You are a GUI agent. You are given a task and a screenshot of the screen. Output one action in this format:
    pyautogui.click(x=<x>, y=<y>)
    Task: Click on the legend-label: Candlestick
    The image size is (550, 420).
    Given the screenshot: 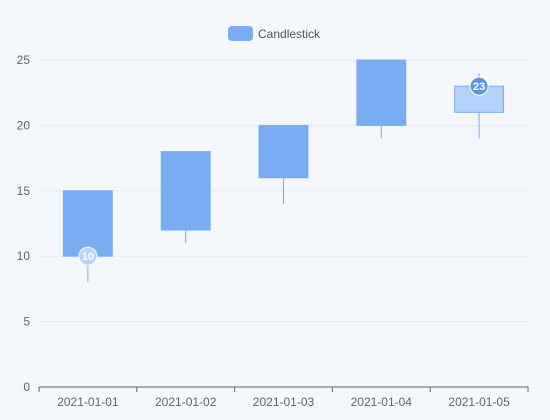 What is the action you would take?
    pyautogui.click(x=289, y=34)
    